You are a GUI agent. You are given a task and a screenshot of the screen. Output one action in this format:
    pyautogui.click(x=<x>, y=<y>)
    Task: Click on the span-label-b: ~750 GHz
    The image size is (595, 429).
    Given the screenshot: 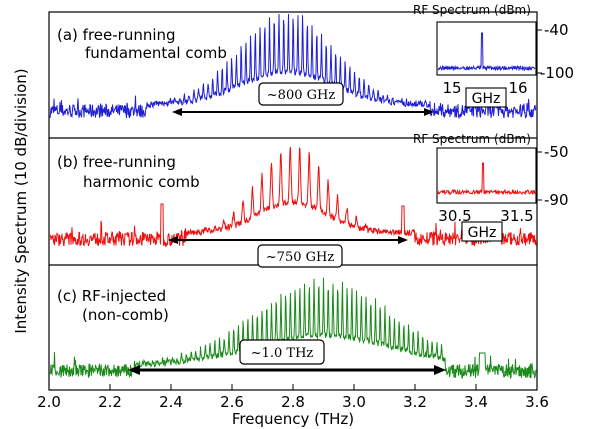 What is the action you would take?
    pyautogui.click(x=300, y=257)
    